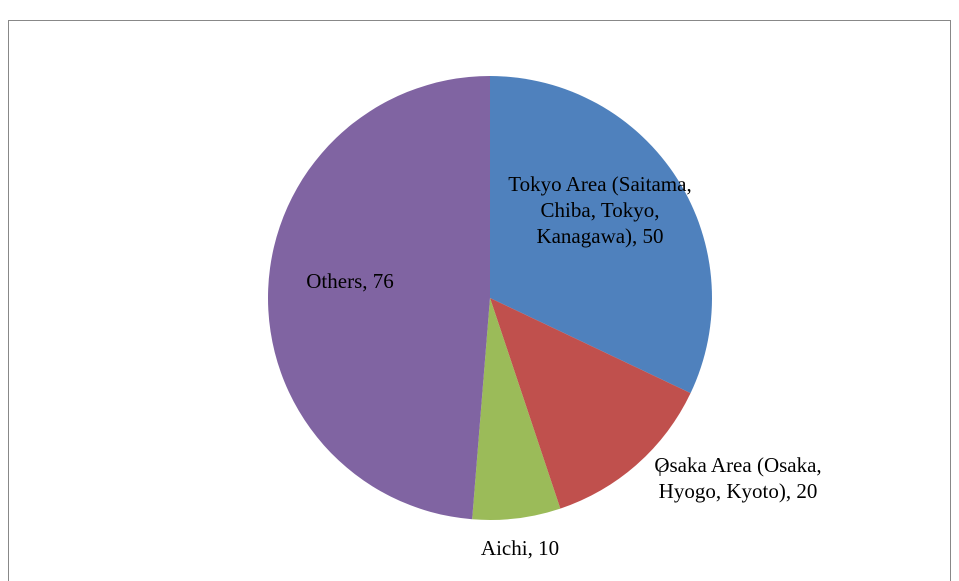  I want to click on data-label: Aichi, 10, so click(520, 548).